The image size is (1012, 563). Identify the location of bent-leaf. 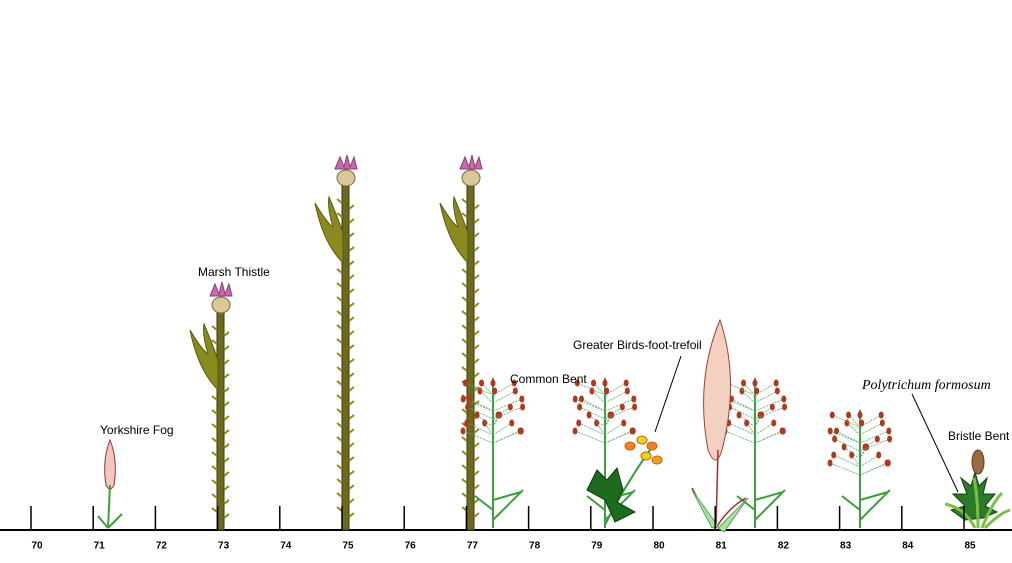
(761, 505).